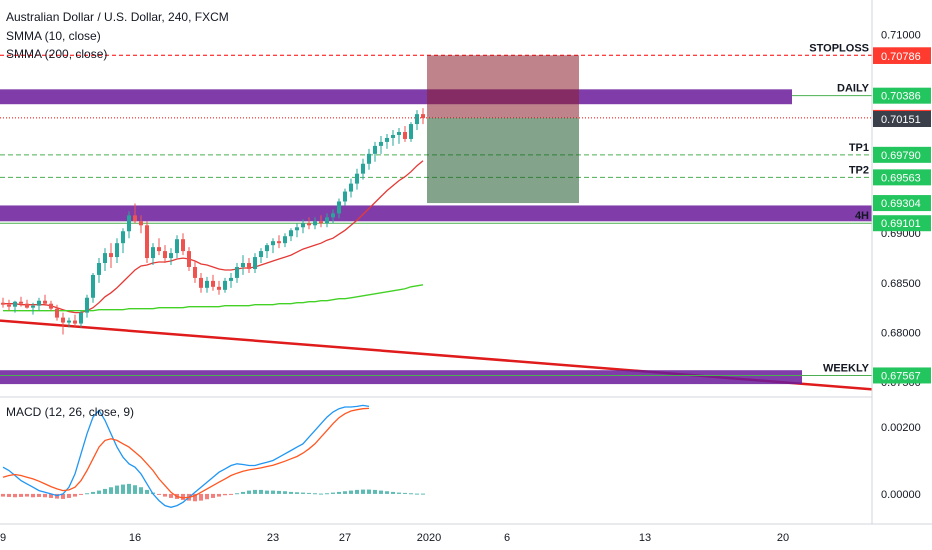  I want to click on time-tick-label: 27, so click(345, 538).